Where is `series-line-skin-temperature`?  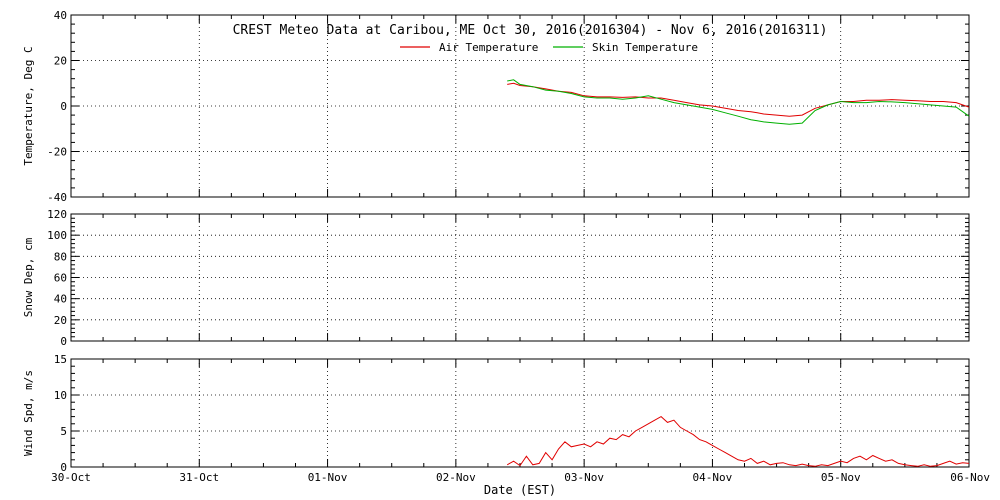 series-line-skin-temperature is located at coordinates (738, 102).